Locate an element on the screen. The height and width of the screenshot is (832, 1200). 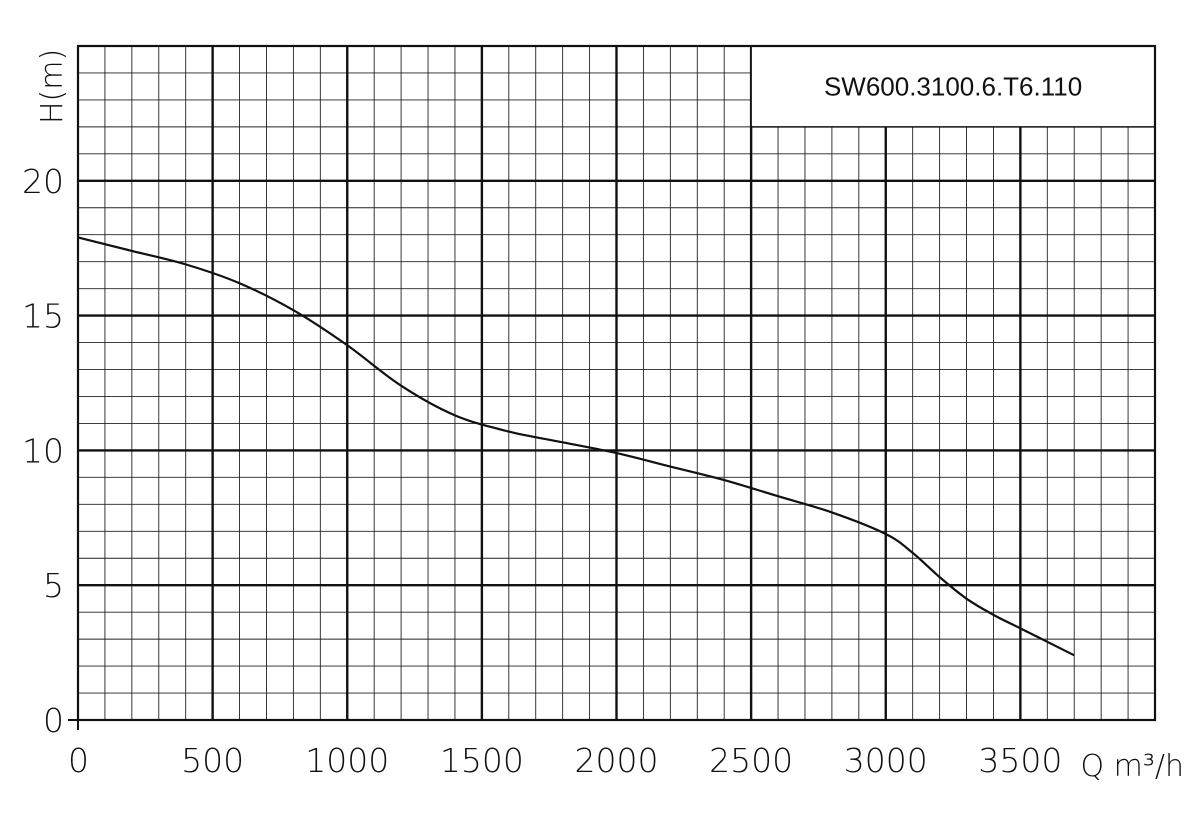
x-tick-label: 3000 is located at coordinates (886, 760).